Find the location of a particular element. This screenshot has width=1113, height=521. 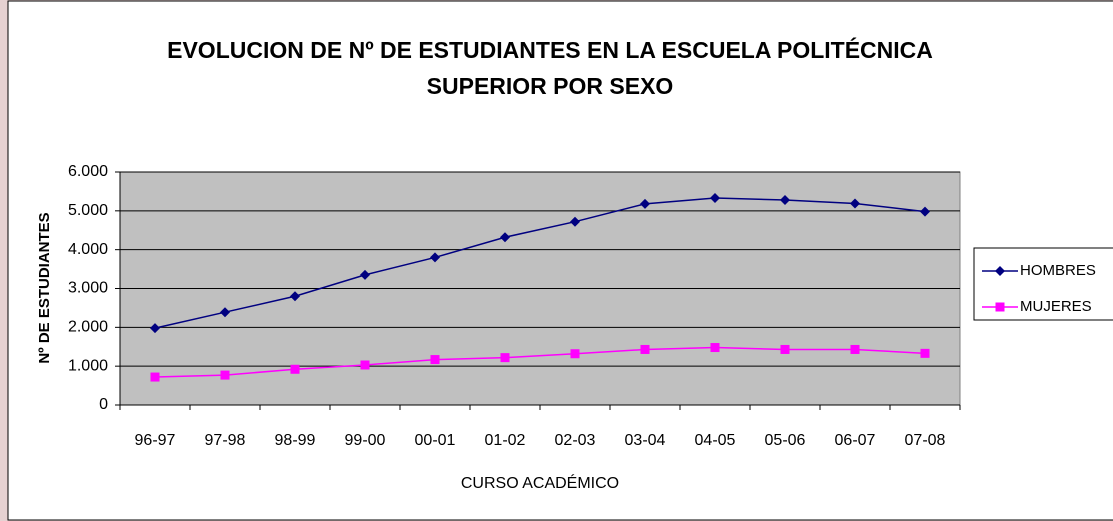

x-tick-label: 00-01 is located at coordinates (435, 440).